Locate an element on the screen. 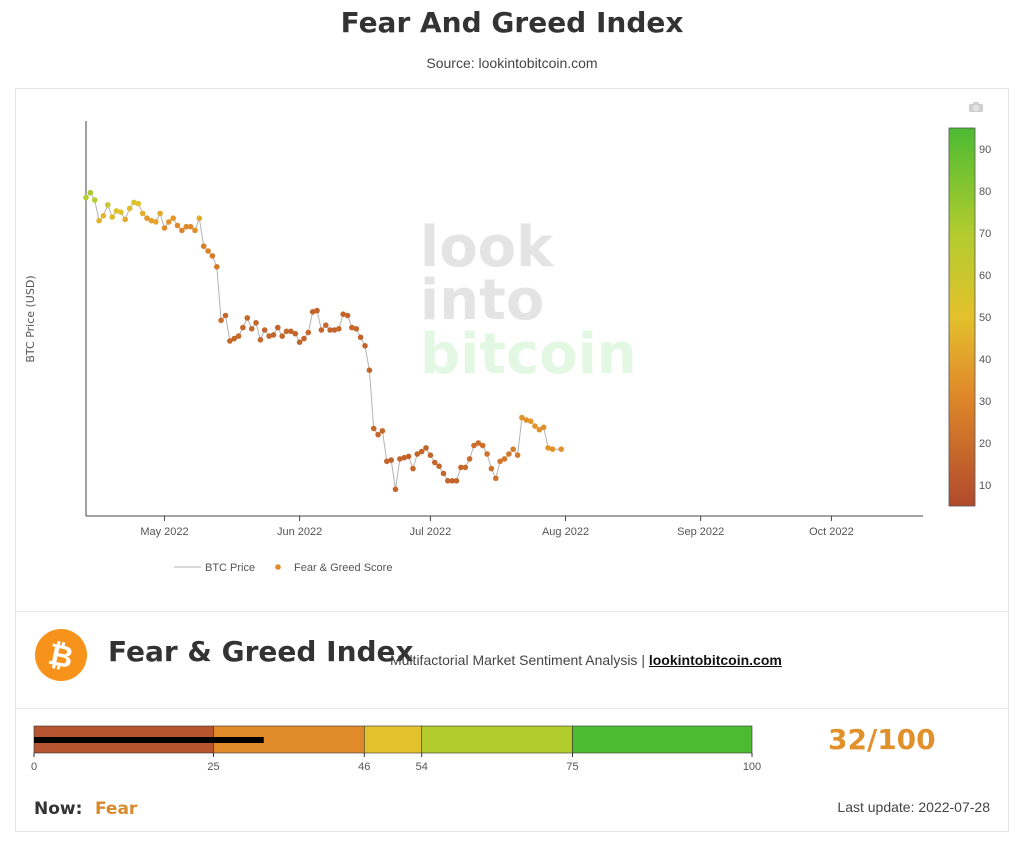 The image size is (1024, 846). camera-icon is located at coordinates (976, 107).